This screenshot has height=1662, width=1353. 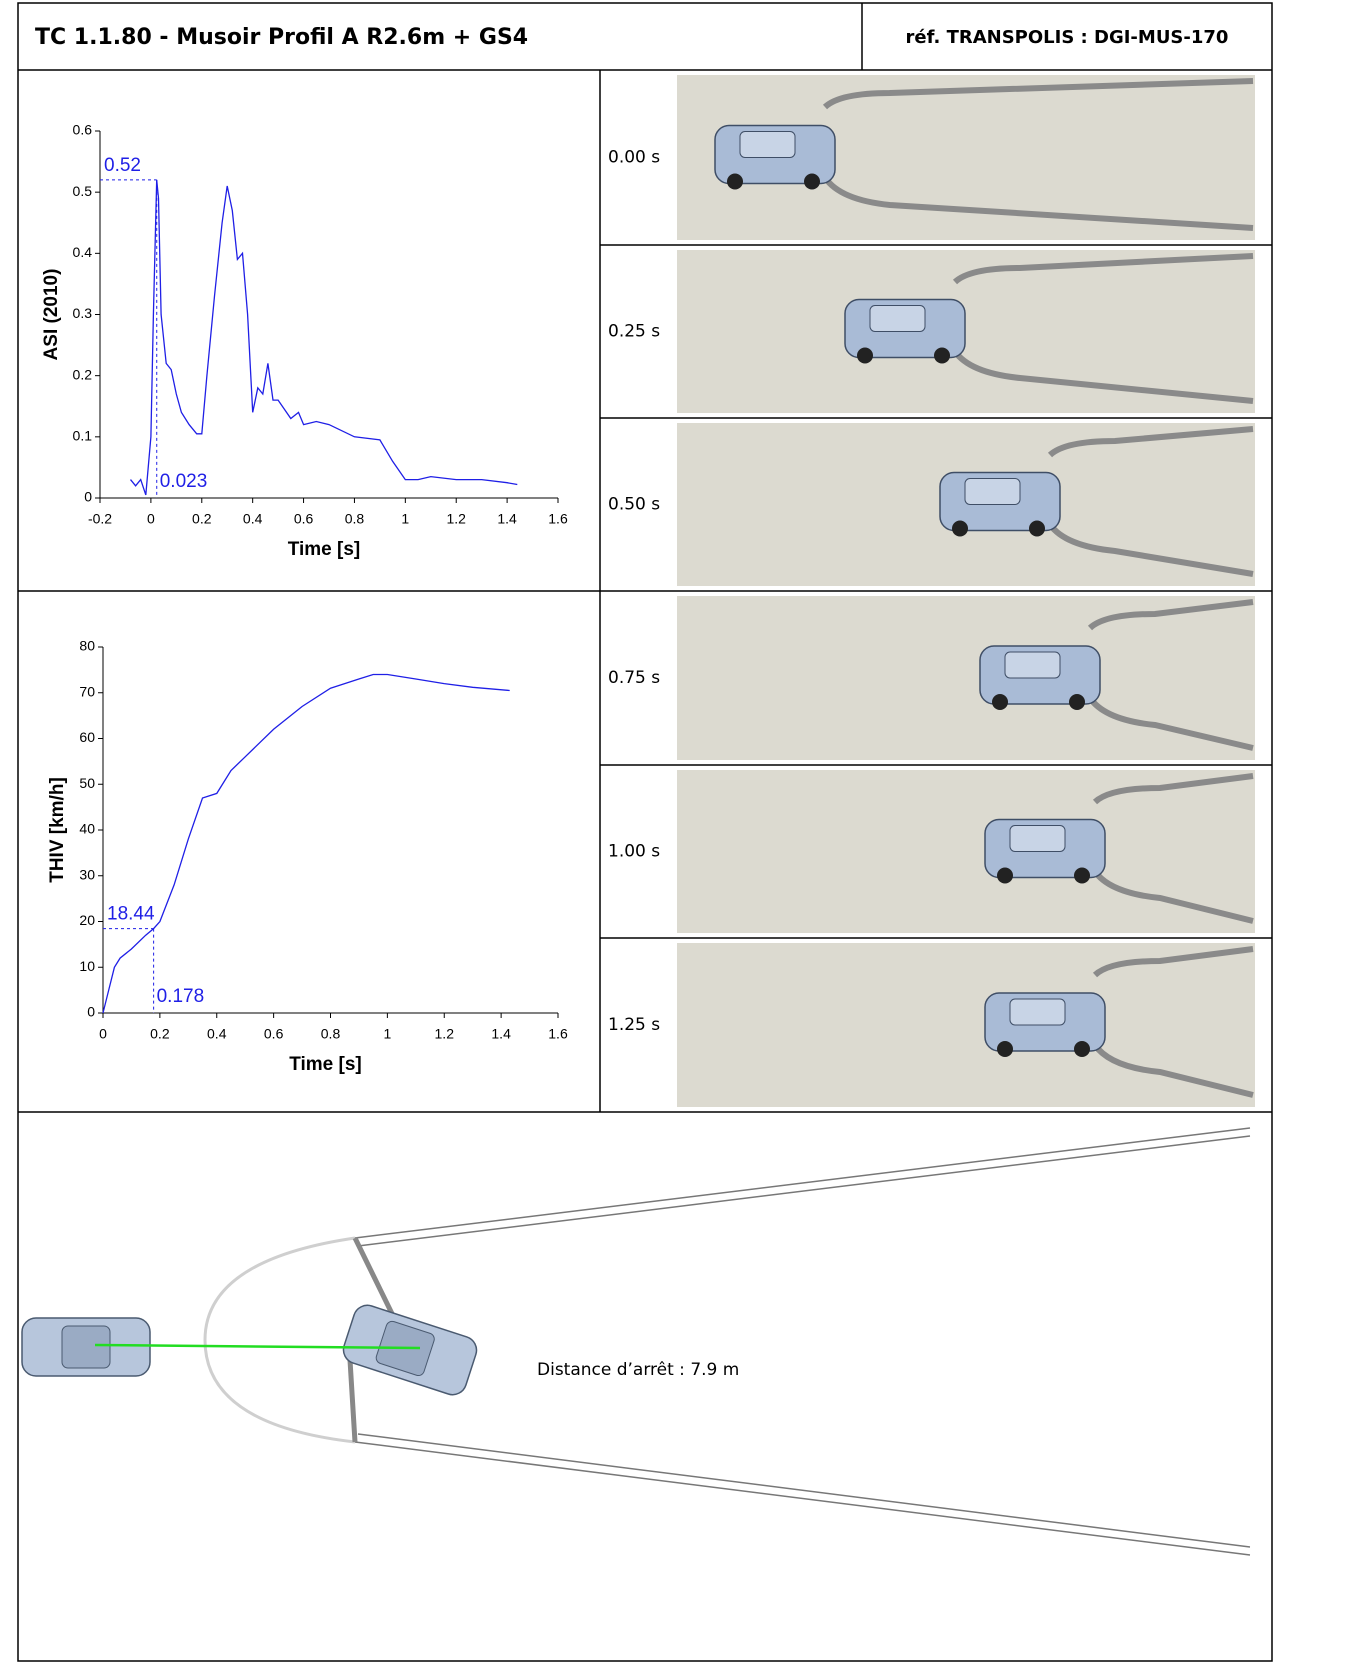 I want to click on lower-rail, so click(x=802, y=1494).